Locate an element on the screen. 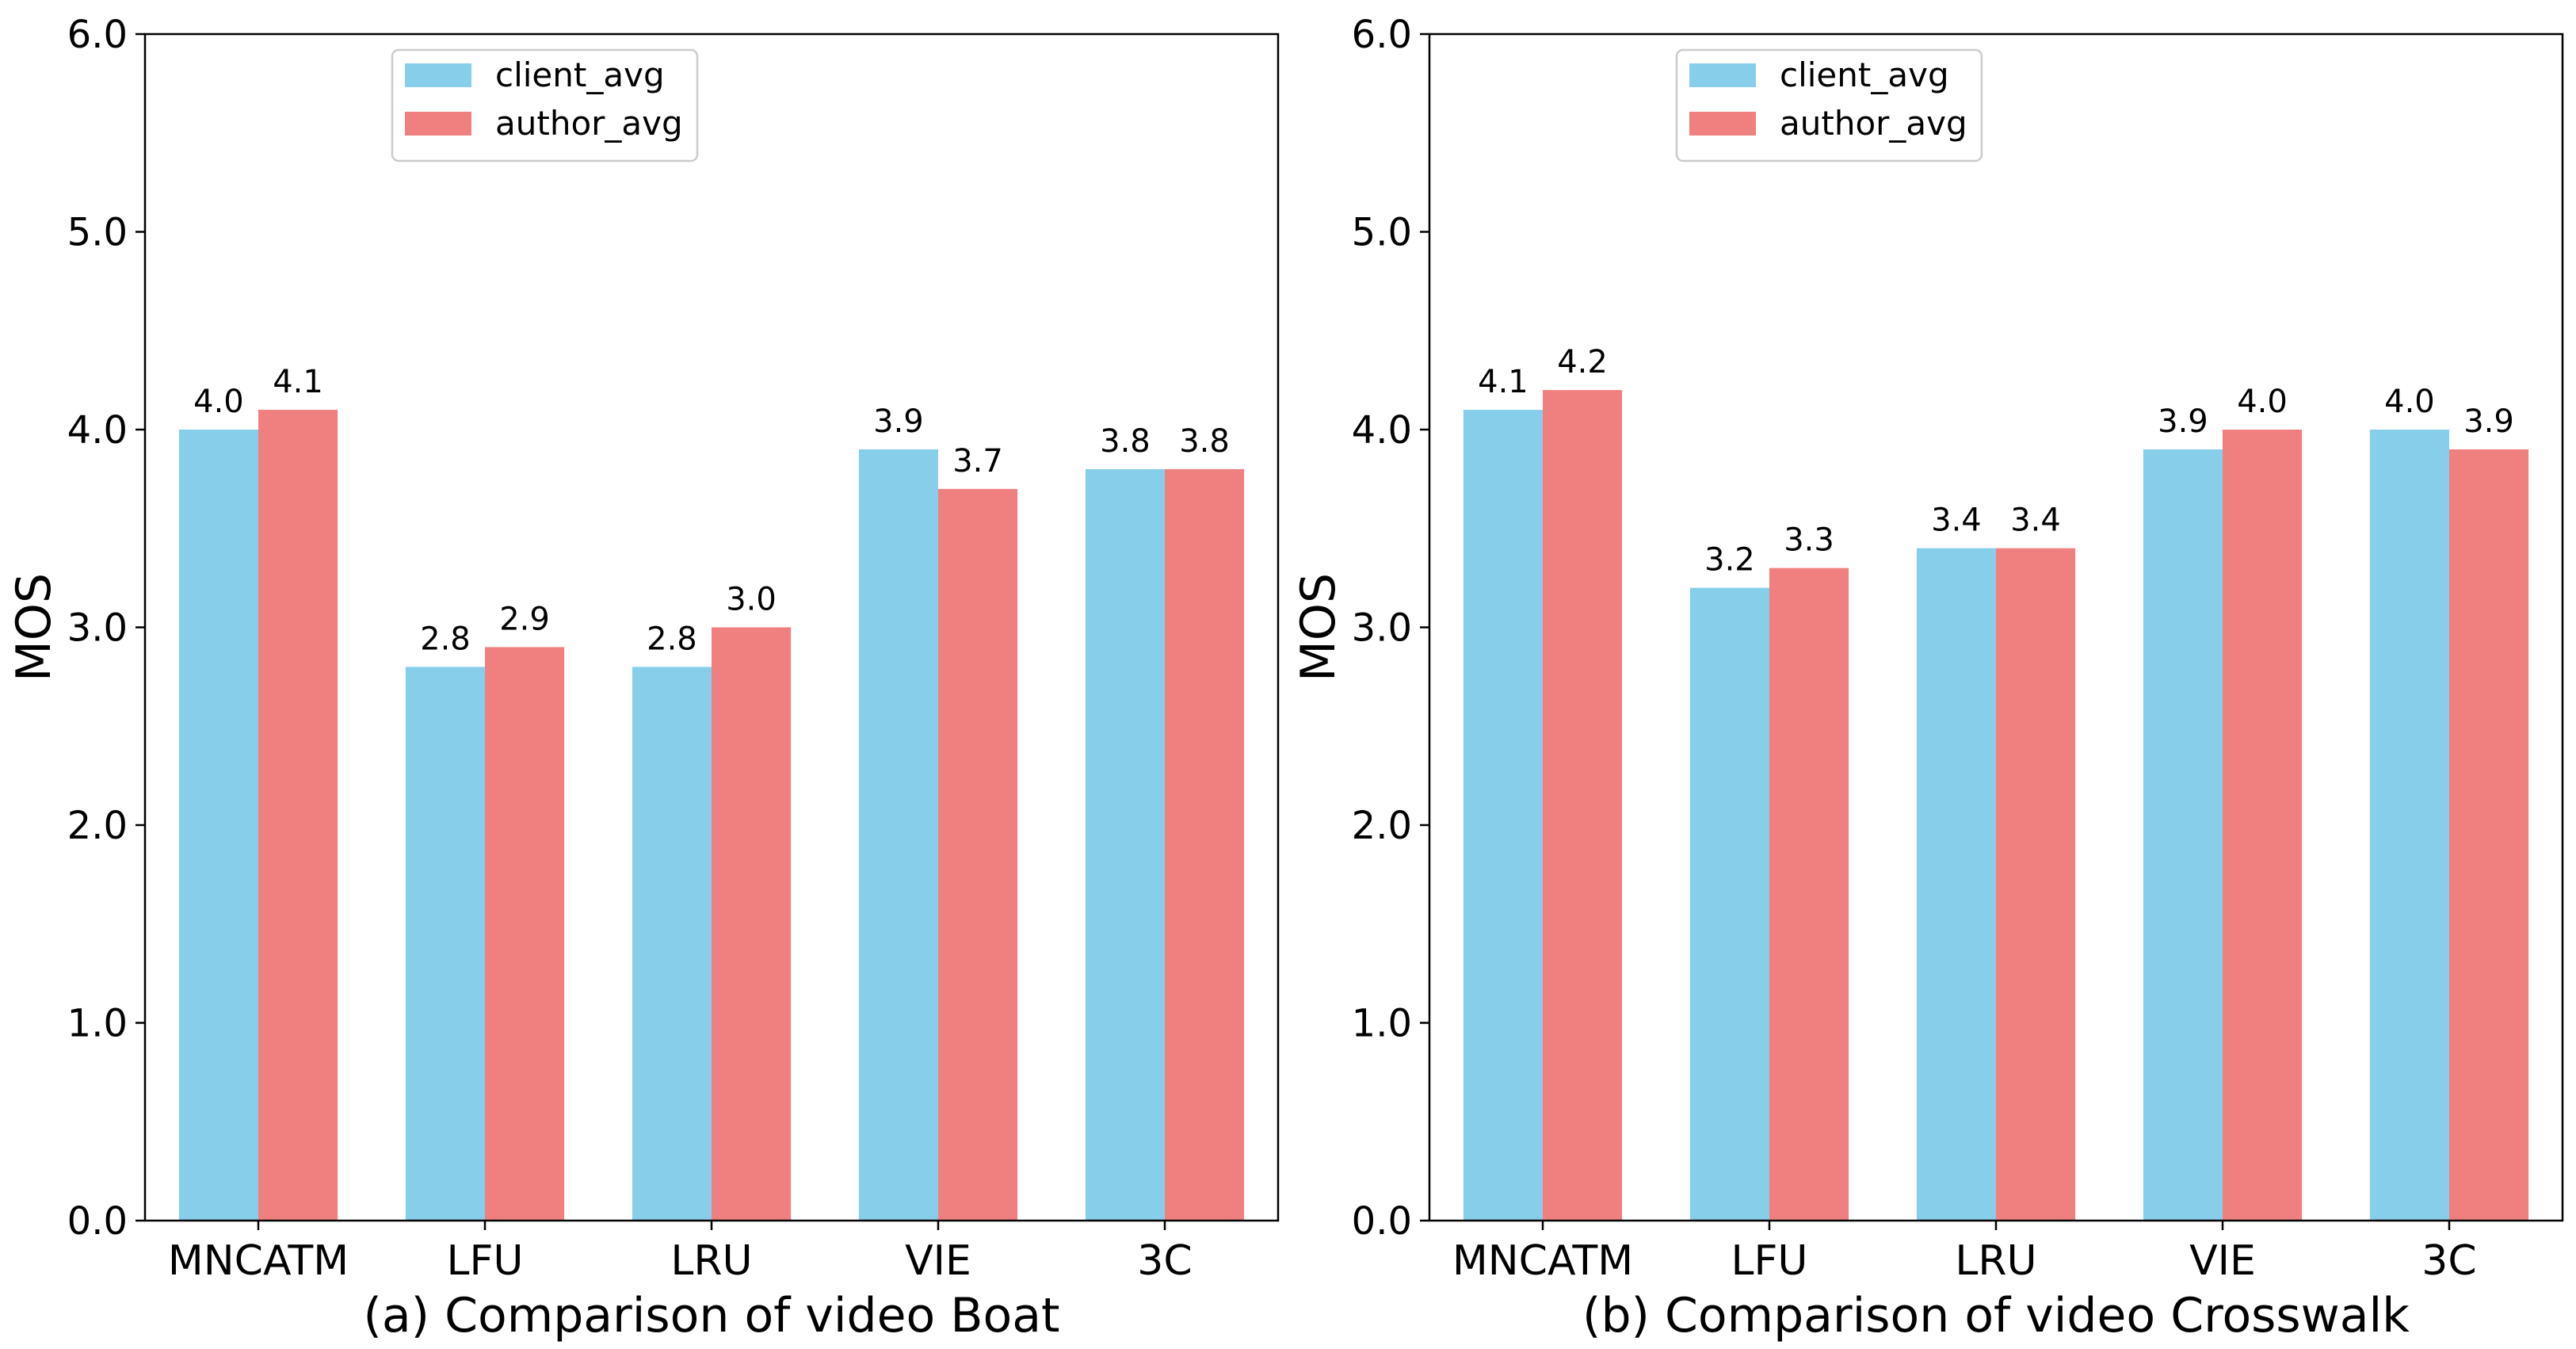  data-label-client_avg-lru: 3.4 is located at coordinates (1956, 521).